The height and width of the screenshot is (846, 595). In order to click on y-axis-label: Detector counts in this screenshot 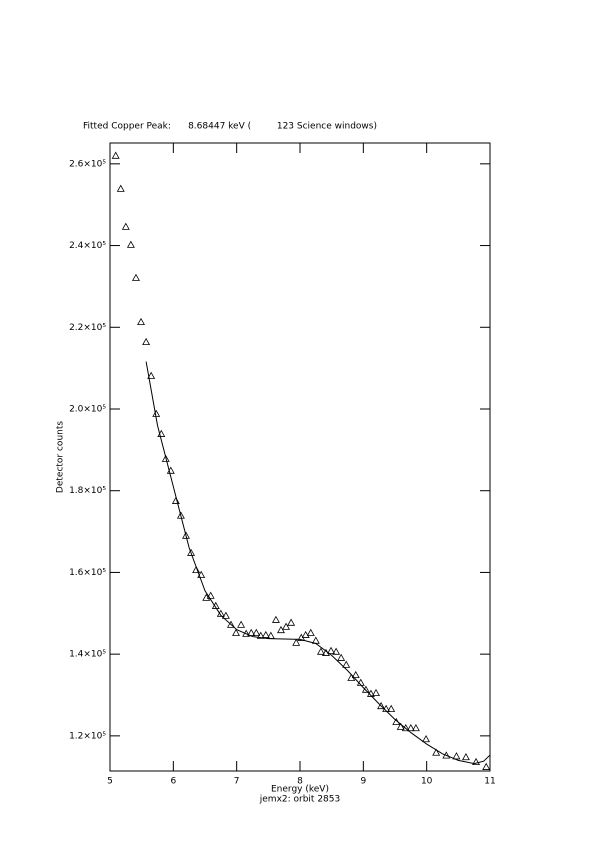, I will do `click(61, 457)`.